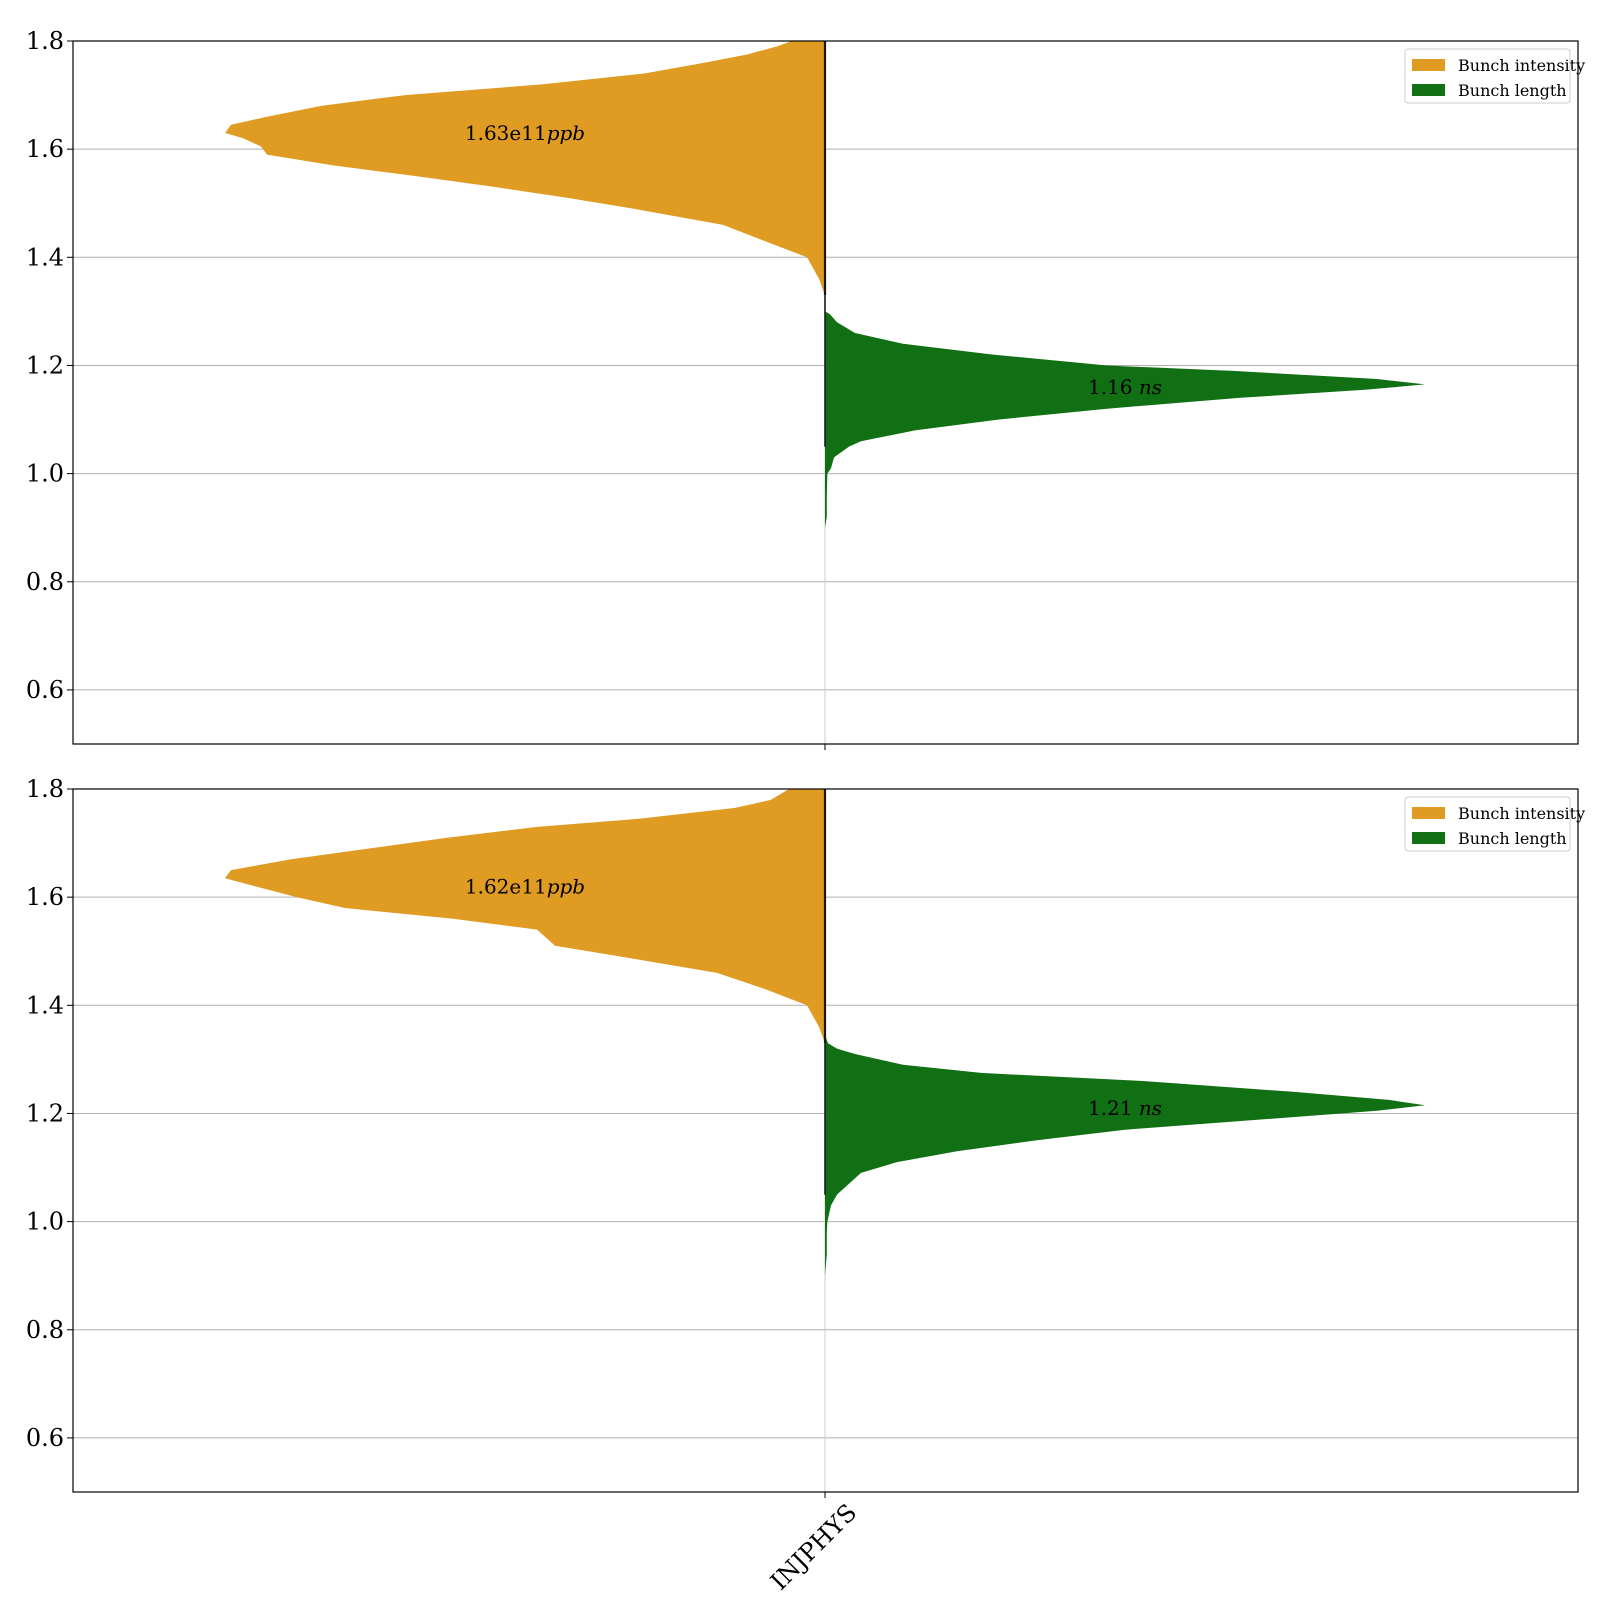  What do you see at coordinates (813, 1546) in the screenshot?
I see `x-tick-label: INJPHYS` at bounding box center [813, 1546].